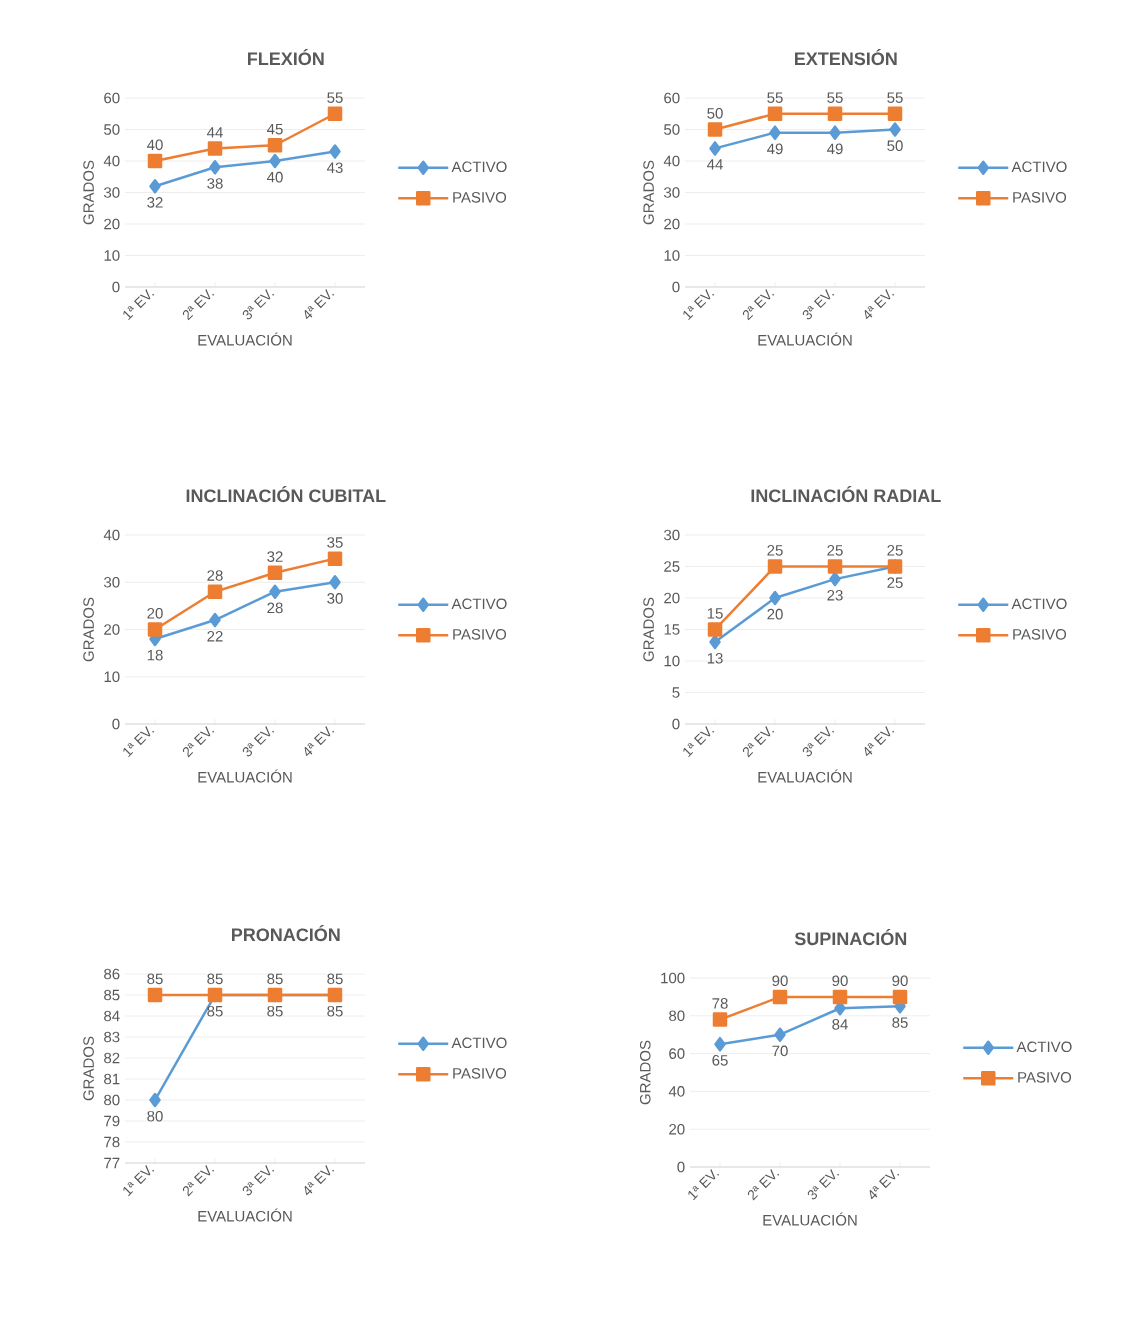  Describe the element at coordinates (112, 1016) in the screenshot. I see `y-tick-label: 84` at that location.